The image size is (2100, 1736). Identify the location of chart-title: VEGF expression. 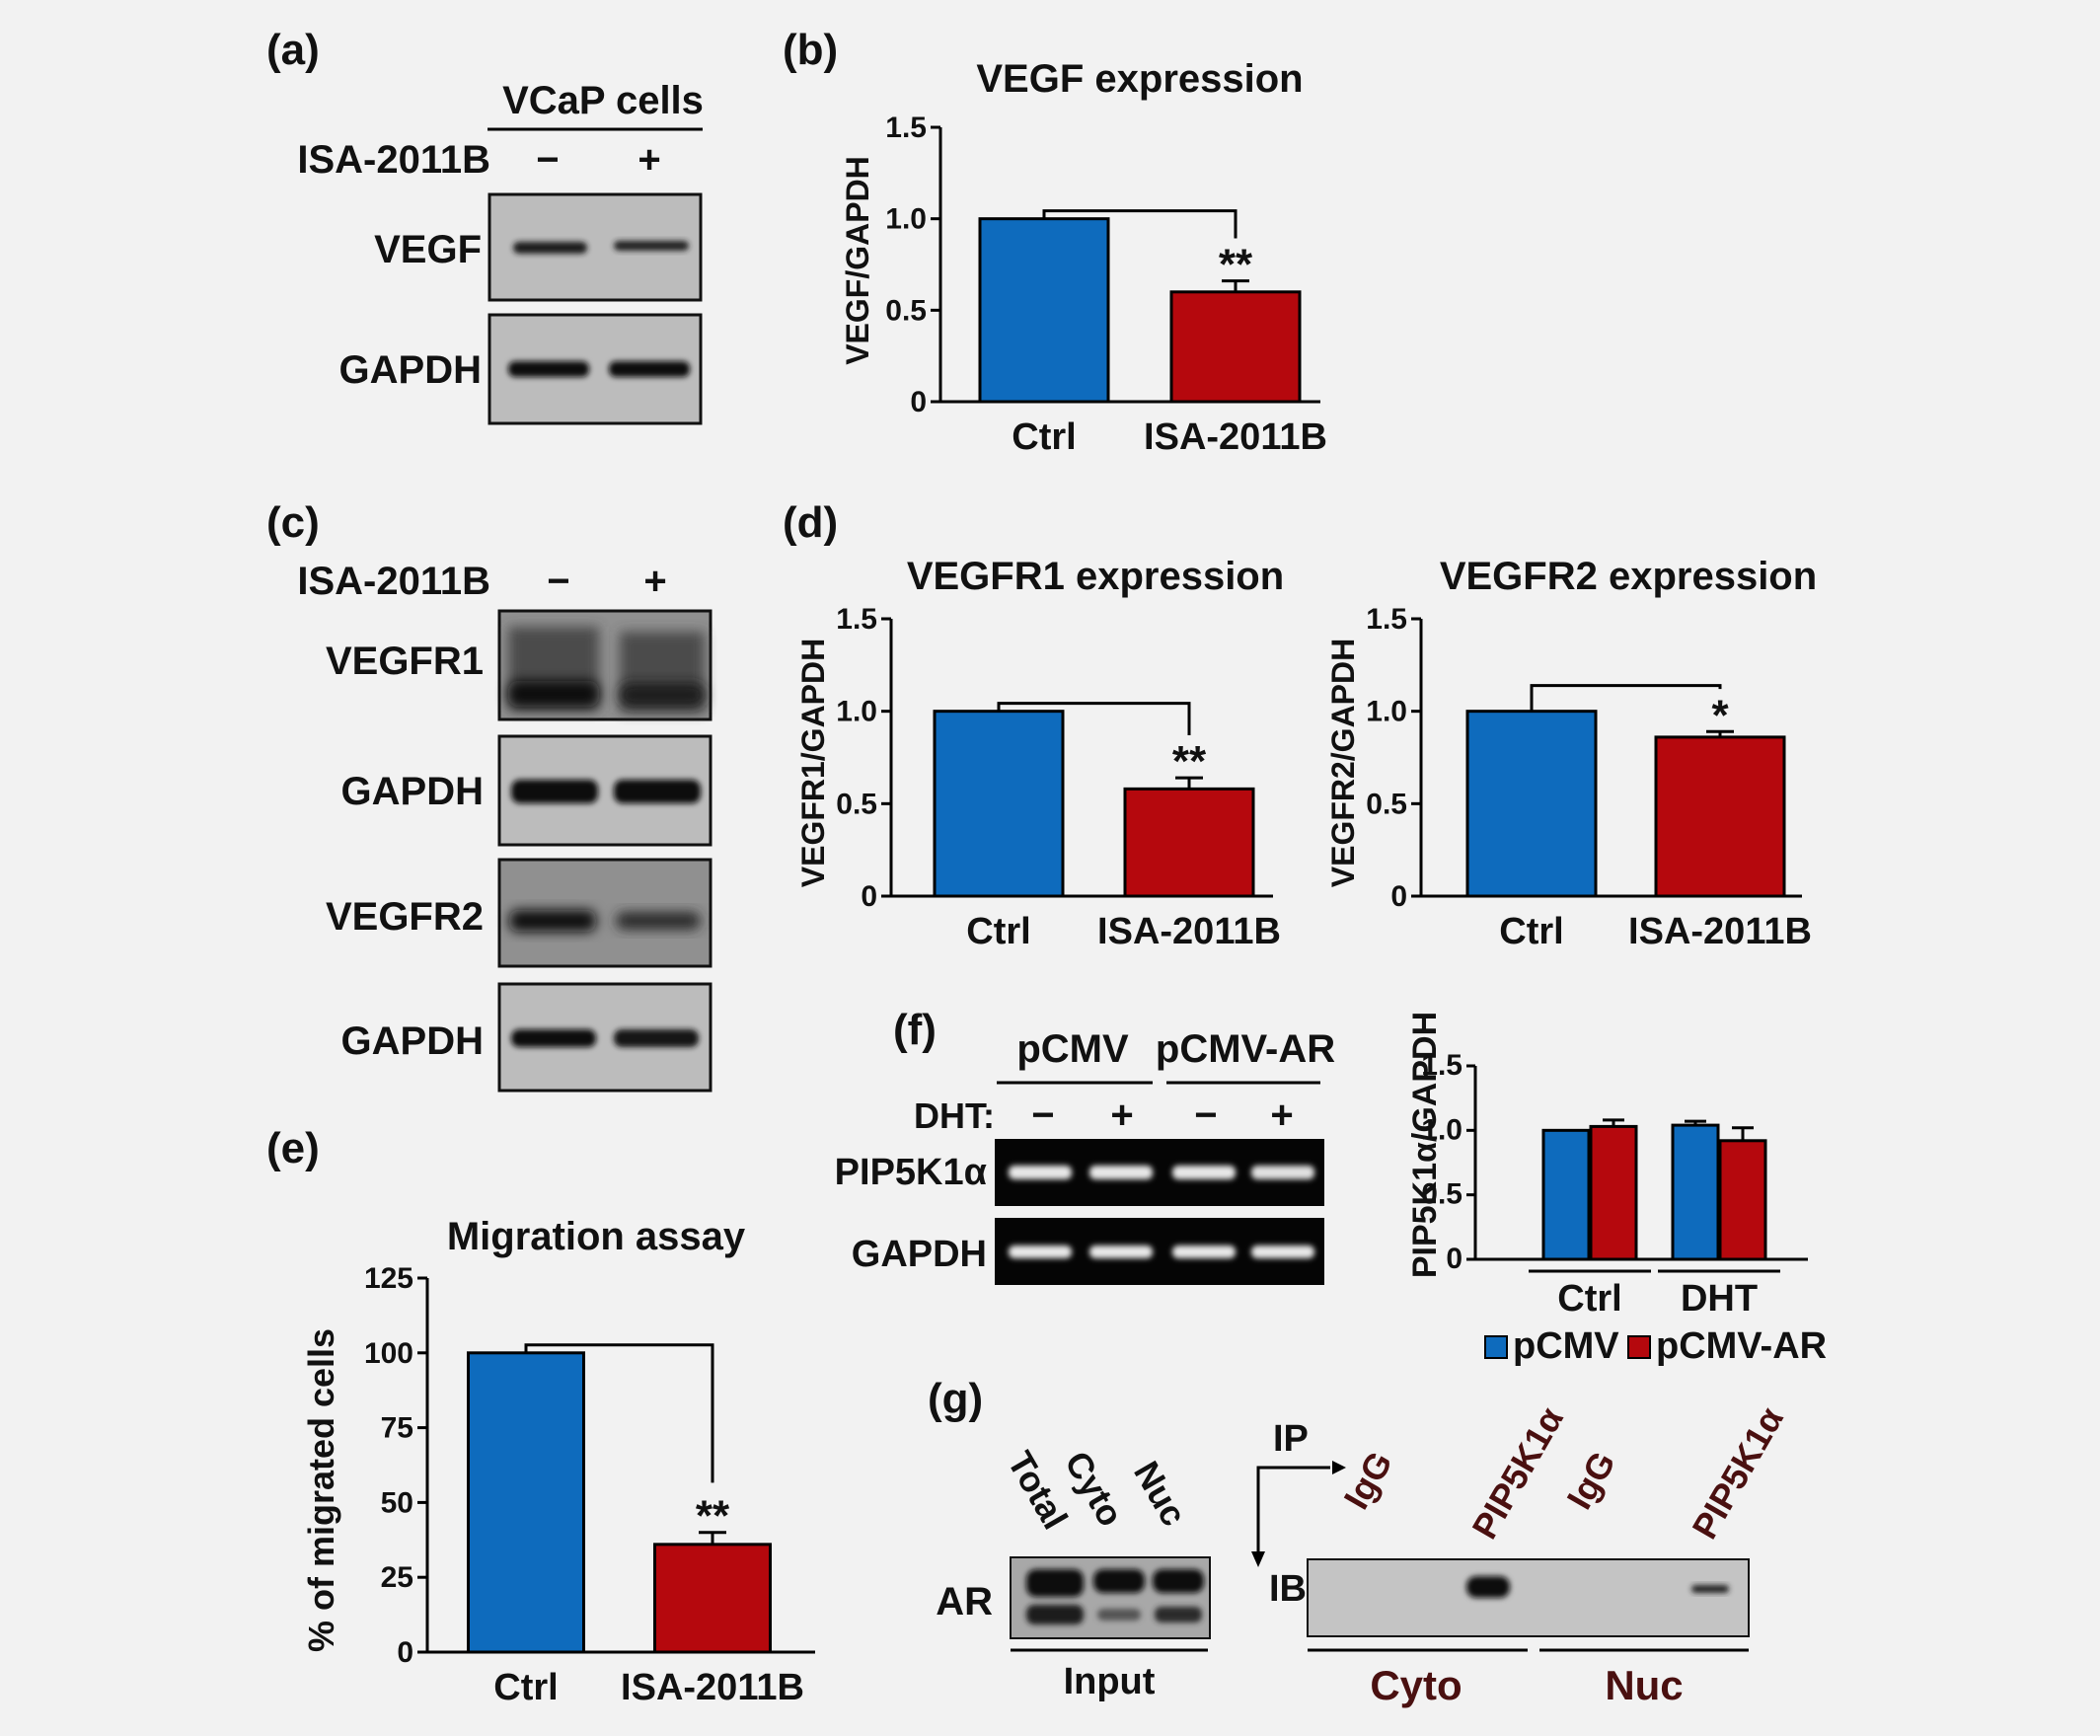
(1139, 79).